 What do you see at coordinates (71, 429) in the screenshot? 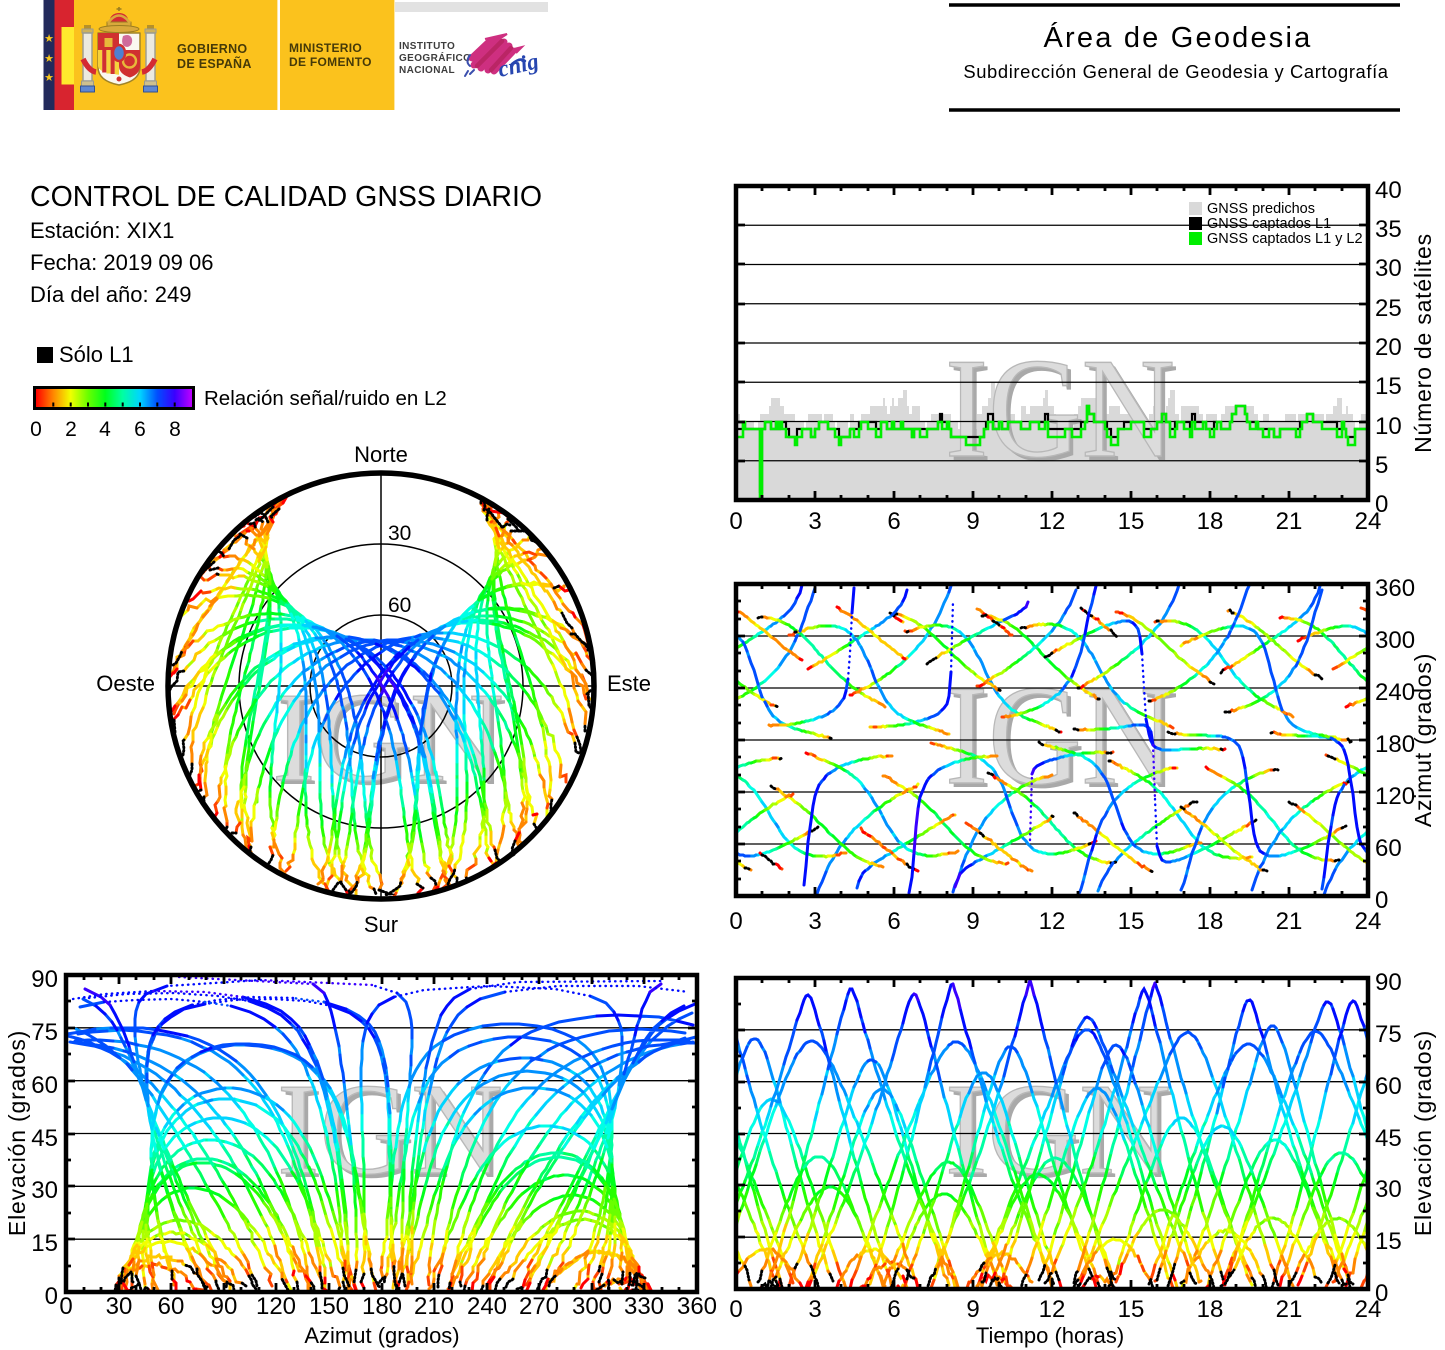
I see `svg-text: 2` at bounding box center [71, 429].